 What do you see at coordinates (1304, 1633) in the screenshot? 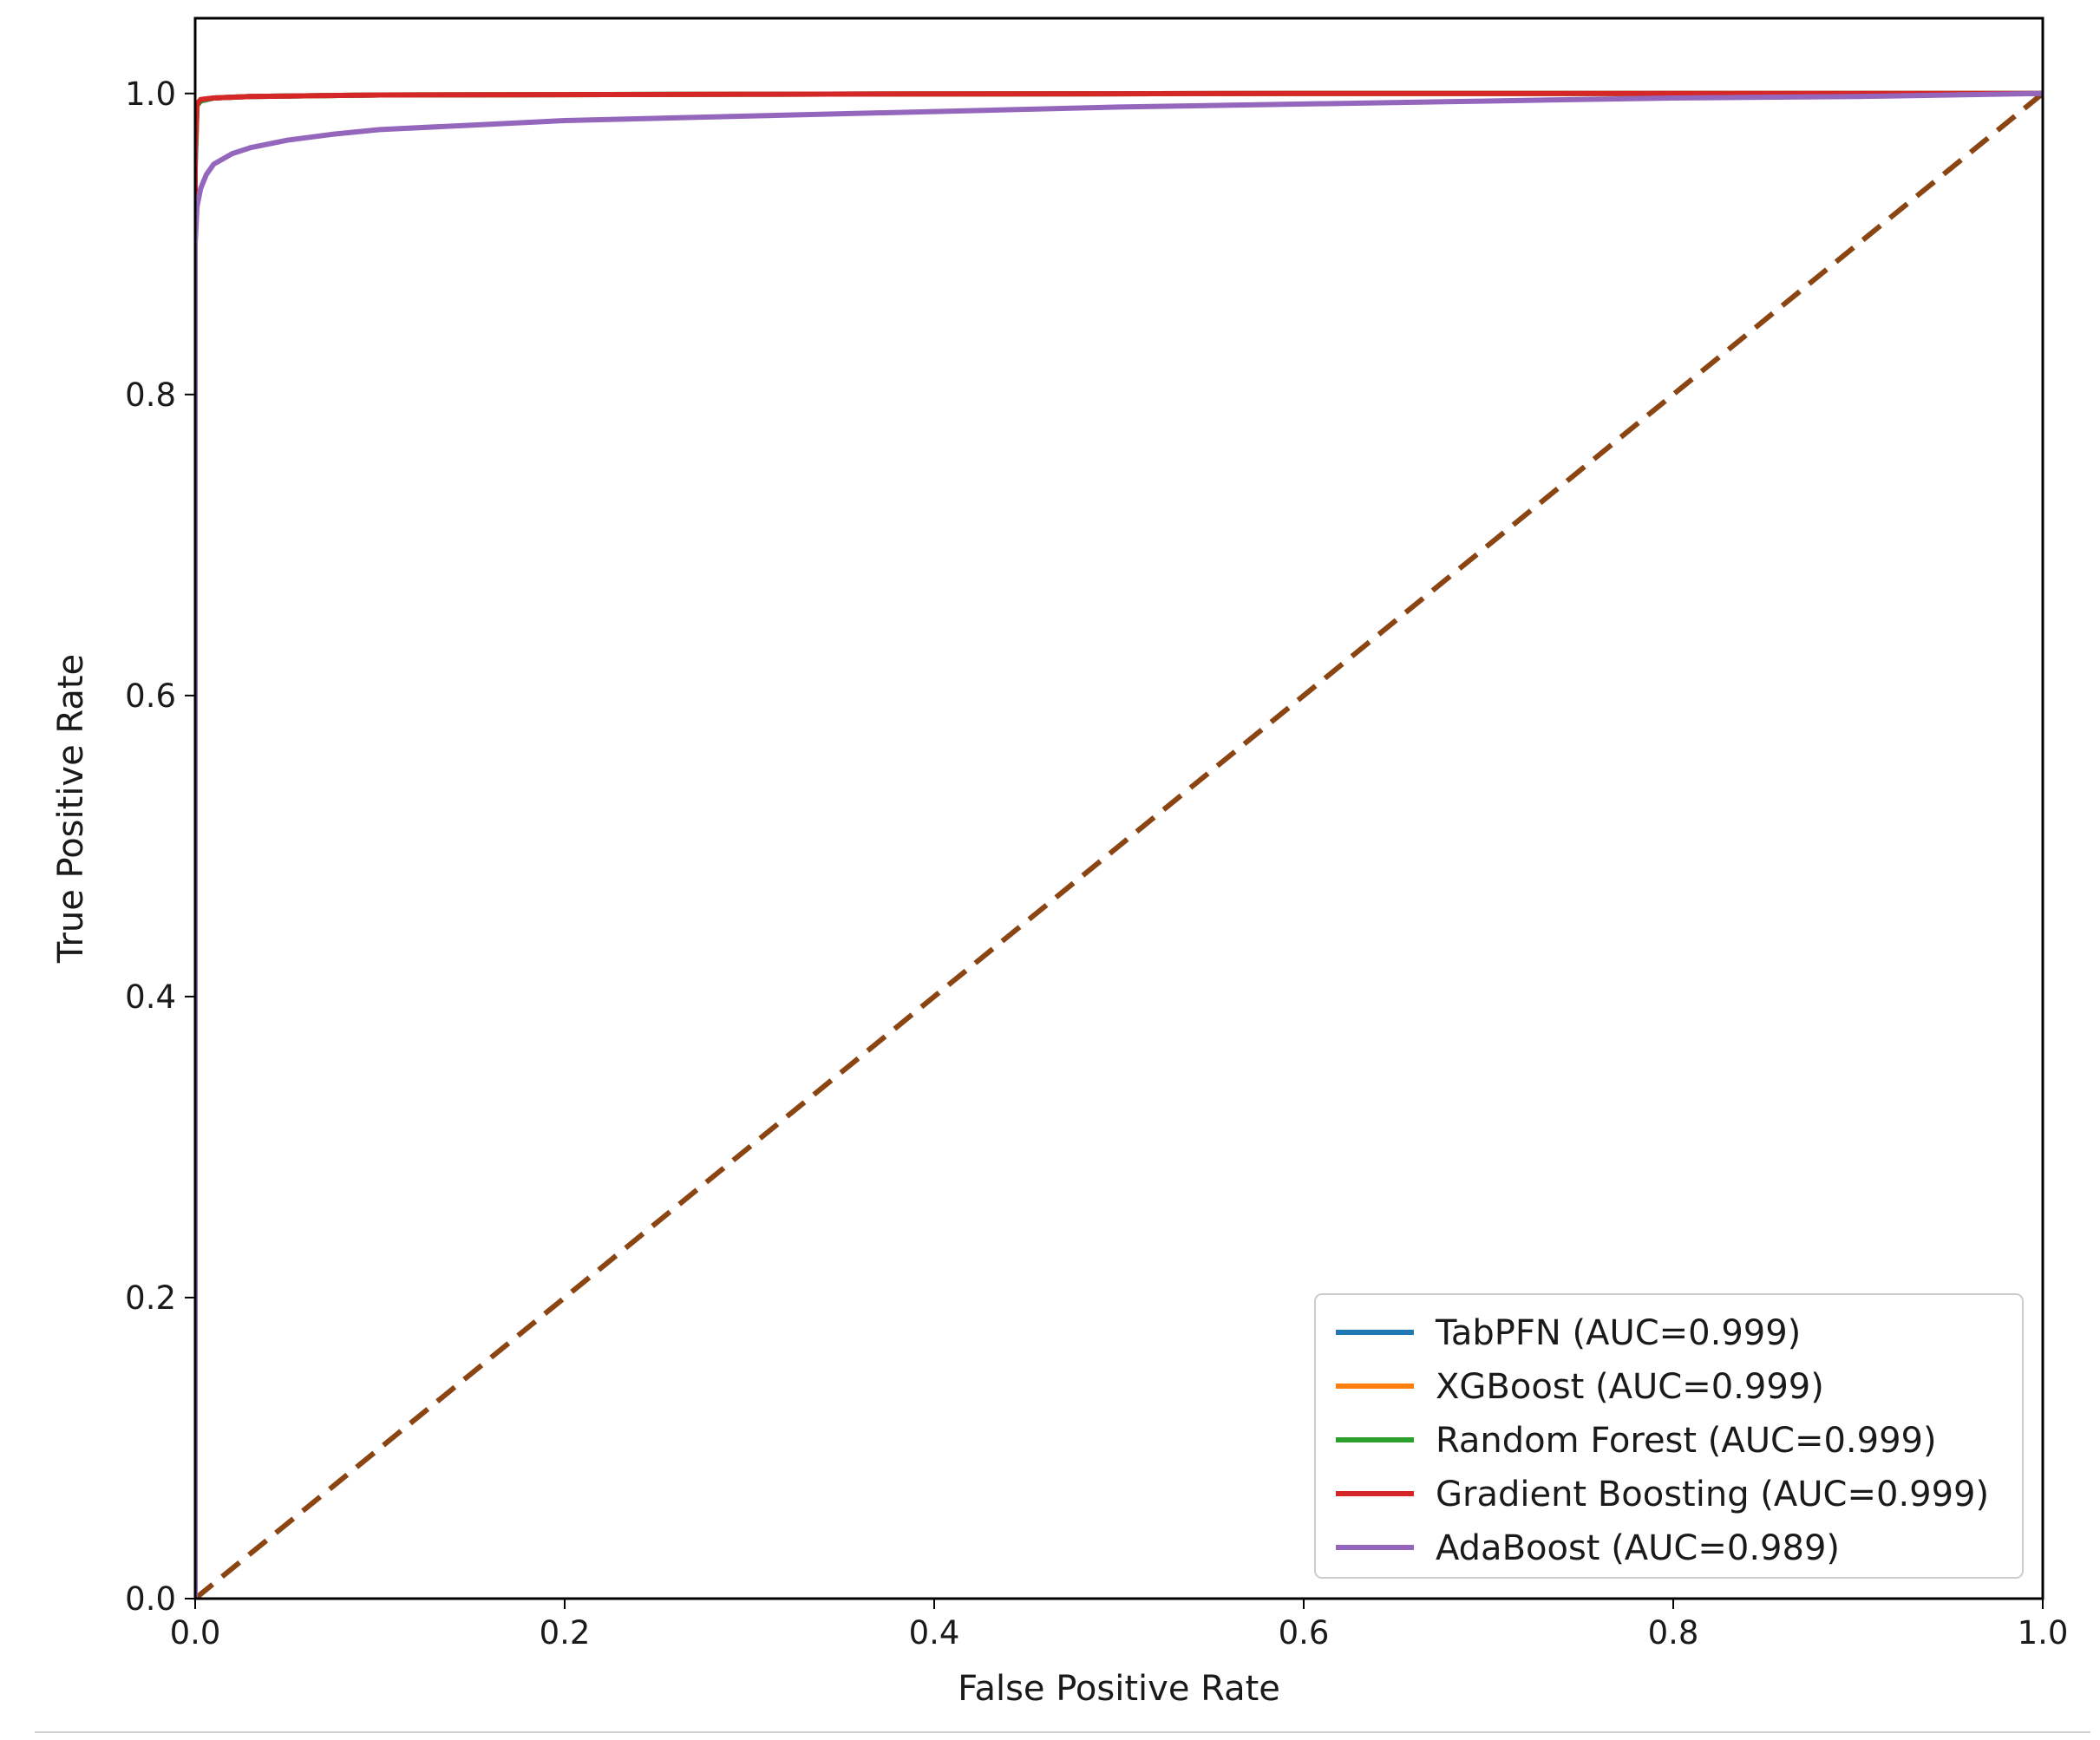
I see `x-tick-label: 0.6` at bounding box center [1304, 1633].